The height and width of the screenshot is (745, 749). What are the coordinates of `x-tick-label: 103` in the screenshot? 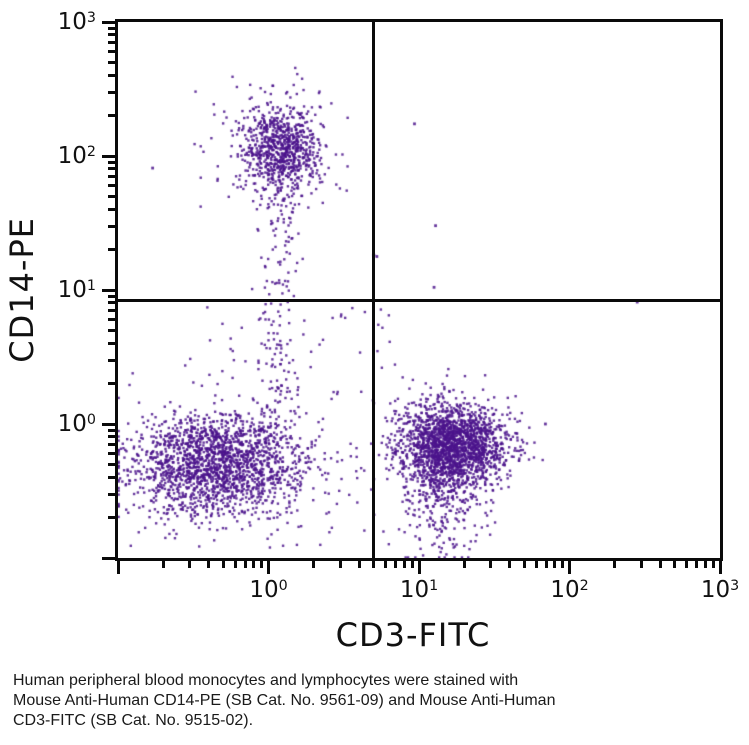 It's located at (720, 590).